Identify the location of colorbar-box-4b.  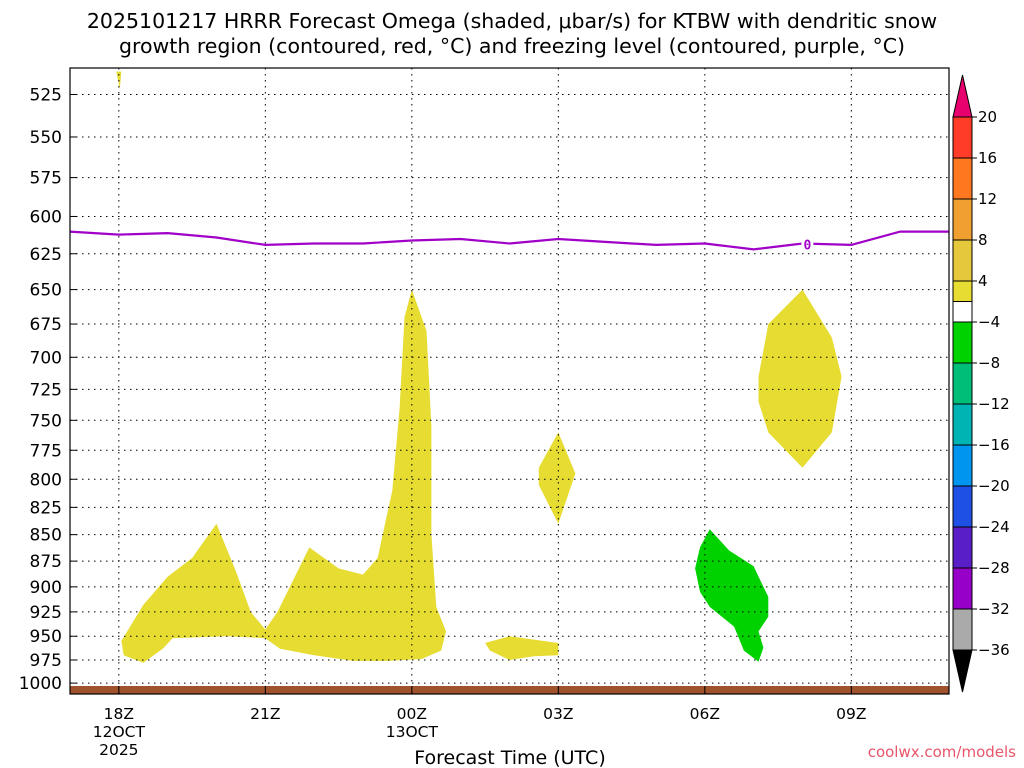
(962, 312).